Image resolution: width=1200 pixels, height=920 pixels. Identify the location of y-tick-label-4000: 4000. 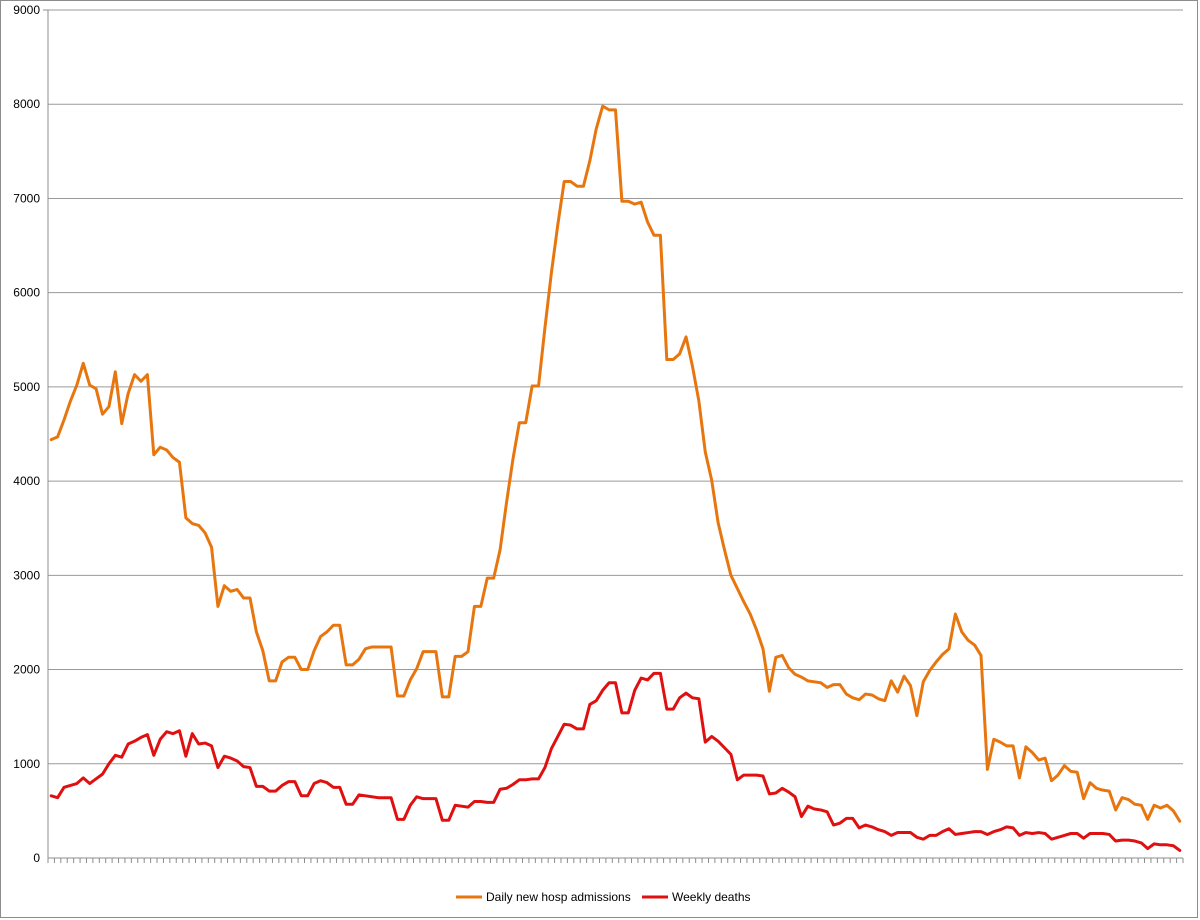
(26, 481).